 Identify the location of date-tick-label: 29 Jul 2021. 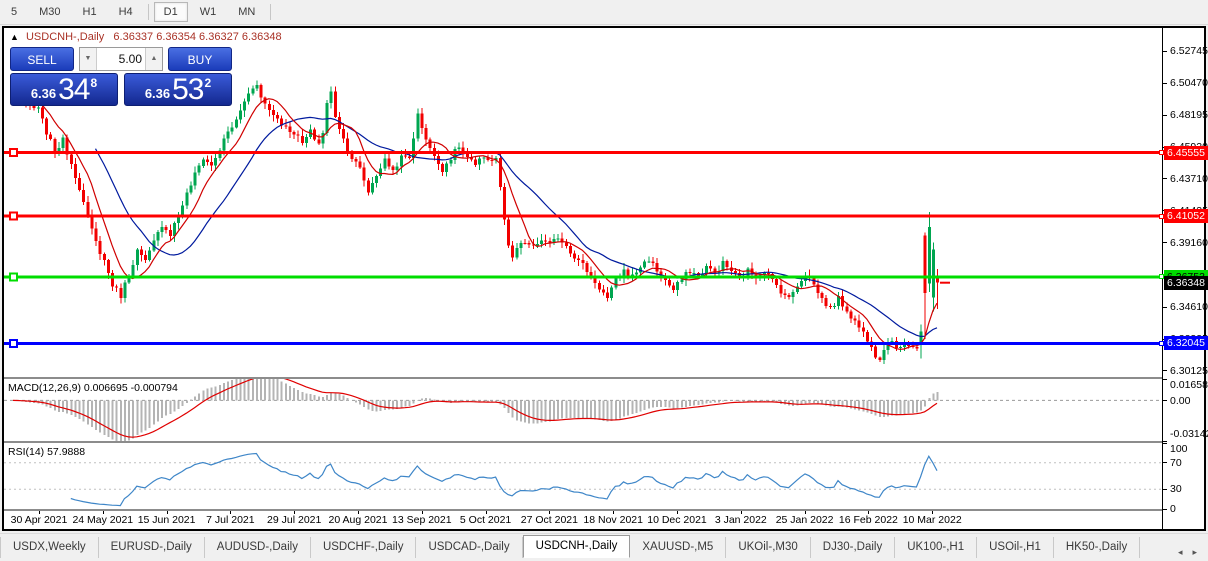
(294, 520).